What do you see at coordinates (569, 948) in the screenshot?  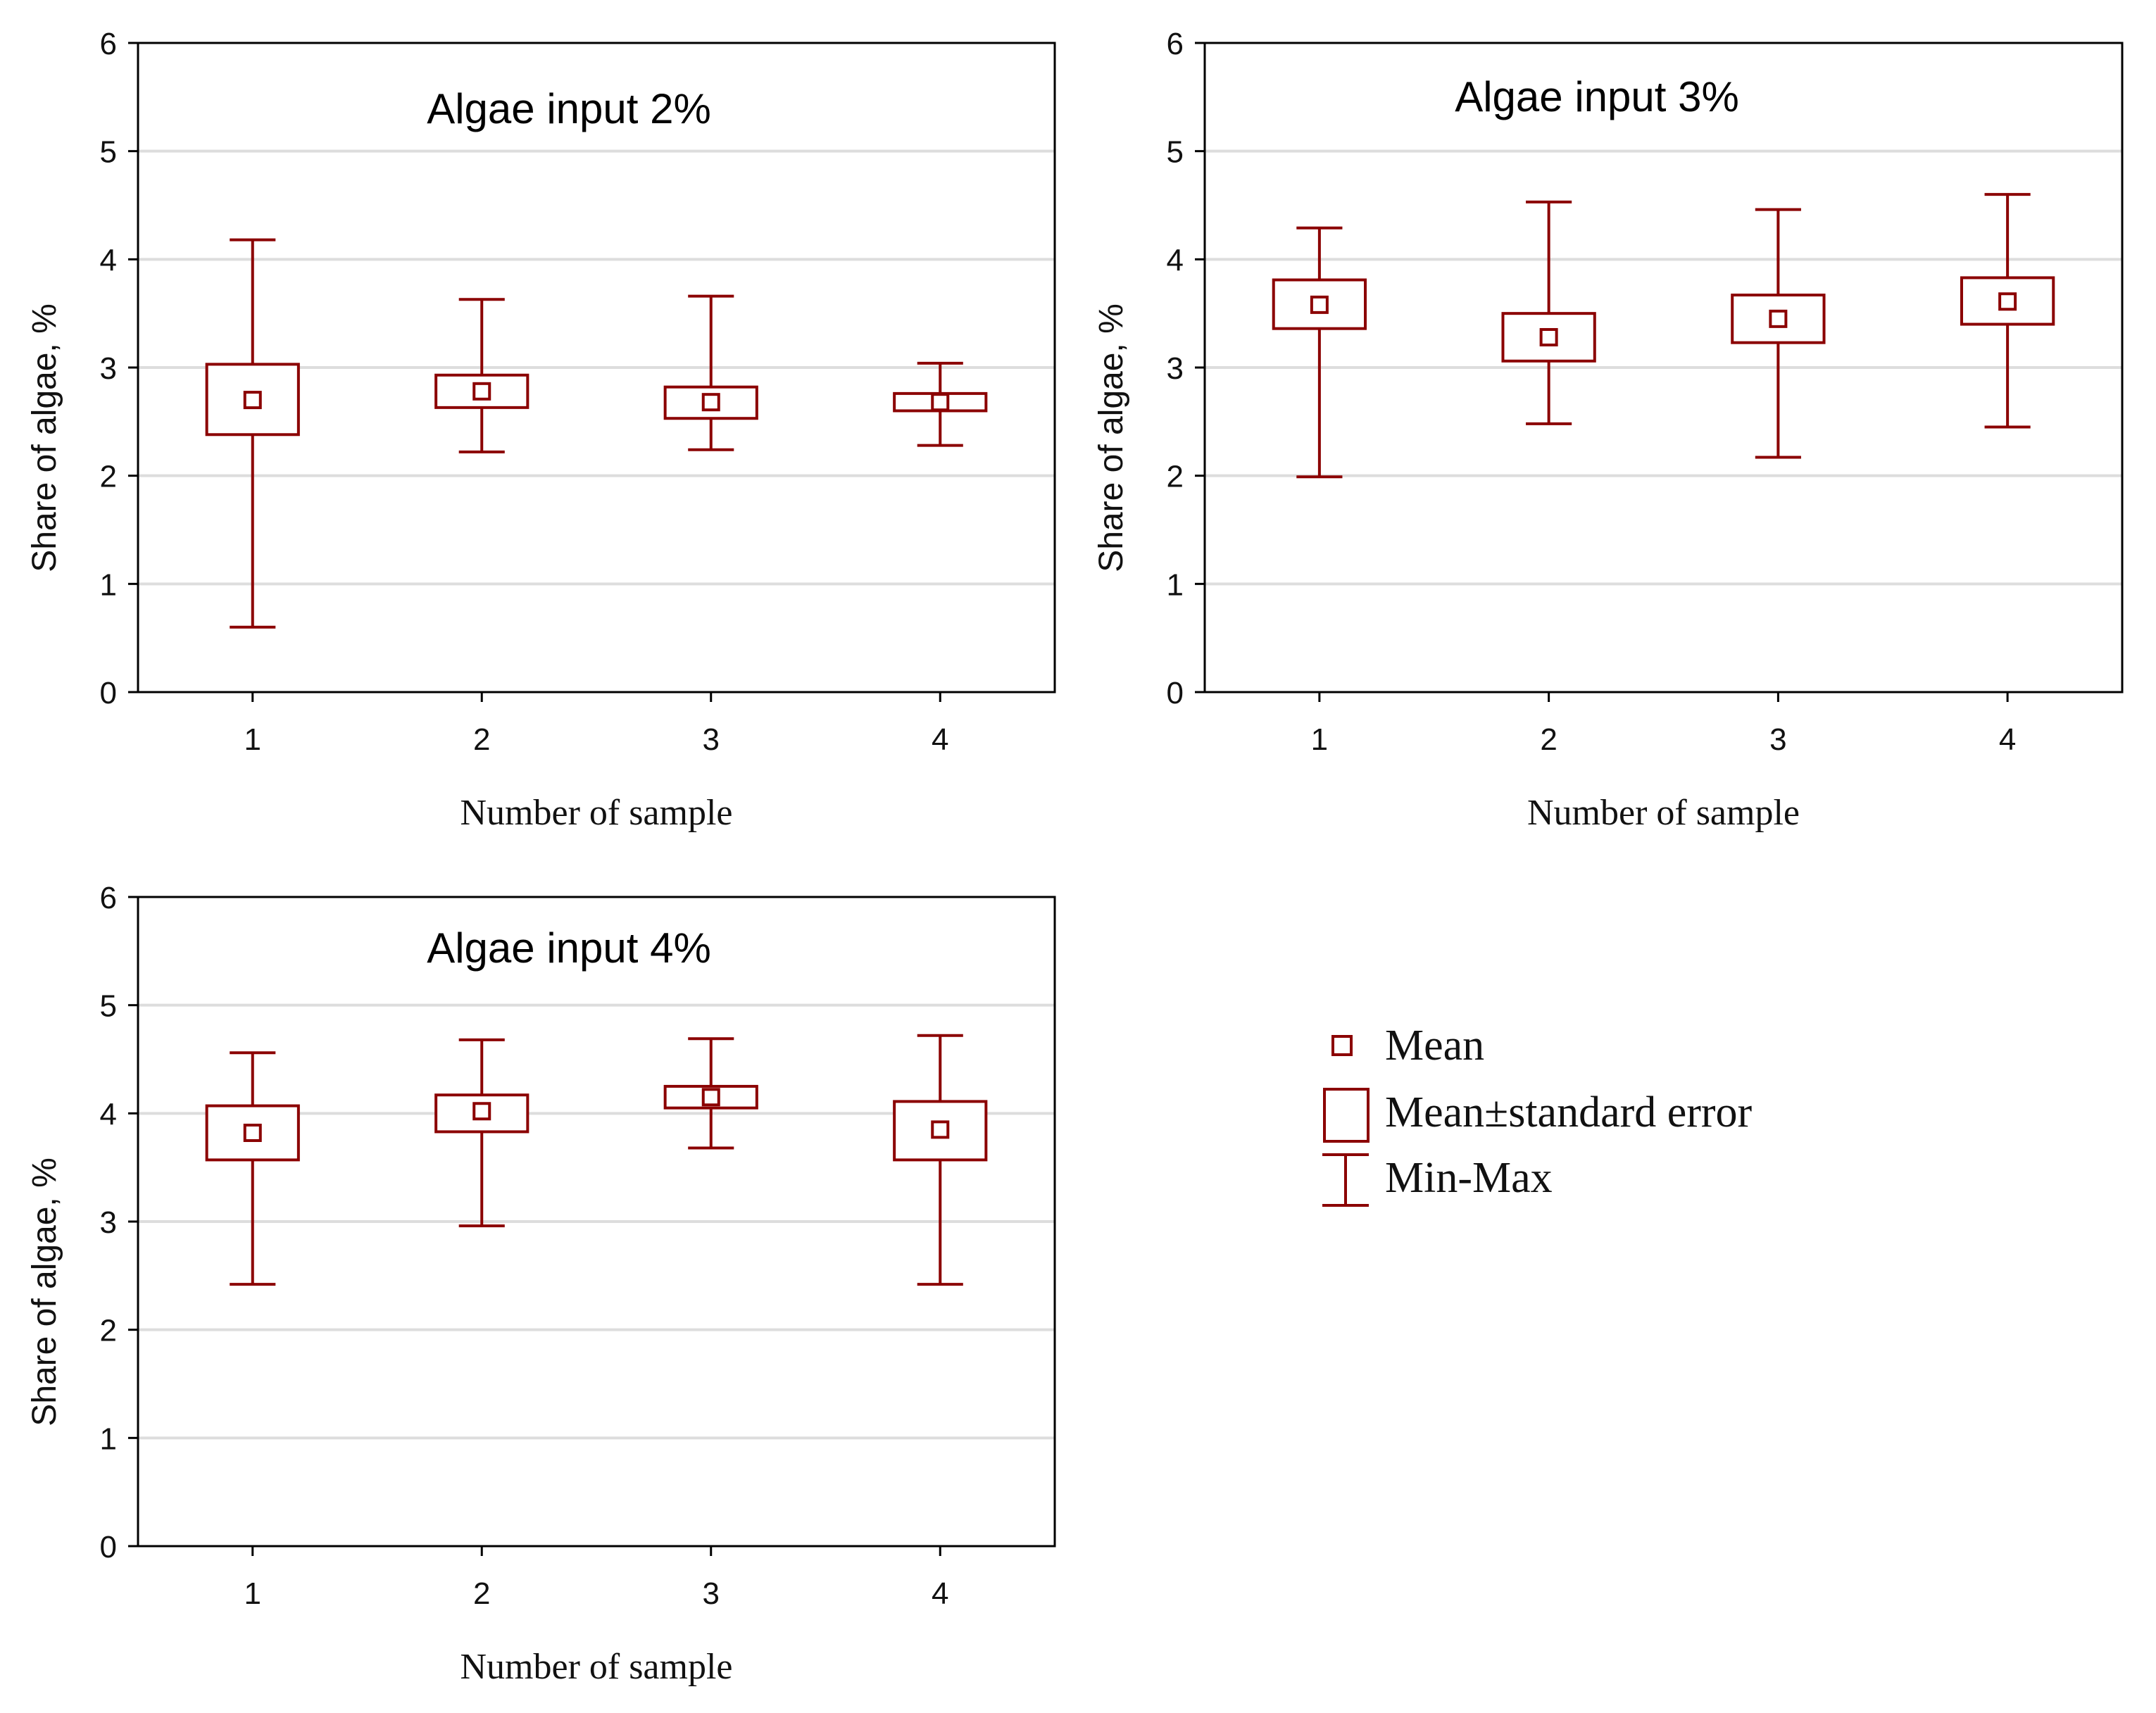 I see `chart-title: Algae input 4%` at bounding box center [569, 948].